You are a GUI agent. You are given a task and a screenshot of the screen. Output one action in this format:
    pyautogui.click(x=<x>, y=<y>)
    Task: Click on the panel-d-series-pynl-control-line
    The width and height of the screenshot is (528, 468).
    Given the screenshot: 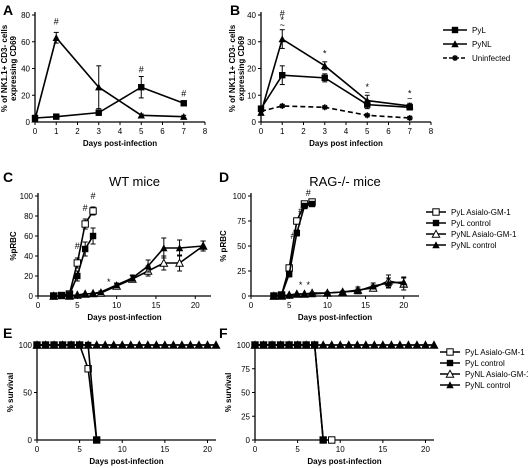 What is the action you would take?
    pyautogui.click(x=338, y=289)
    